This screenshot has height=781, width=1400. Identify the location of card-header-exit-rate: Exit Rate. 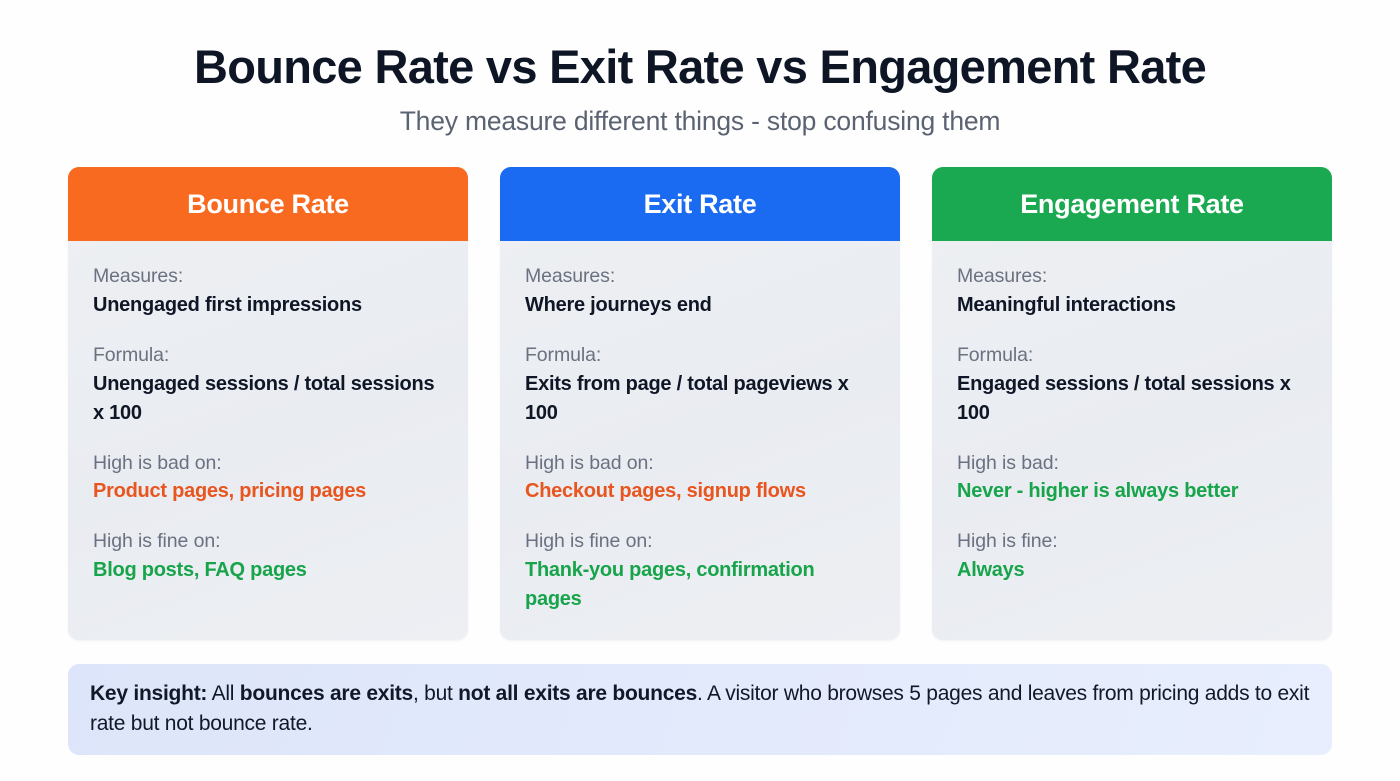
(700, 204).